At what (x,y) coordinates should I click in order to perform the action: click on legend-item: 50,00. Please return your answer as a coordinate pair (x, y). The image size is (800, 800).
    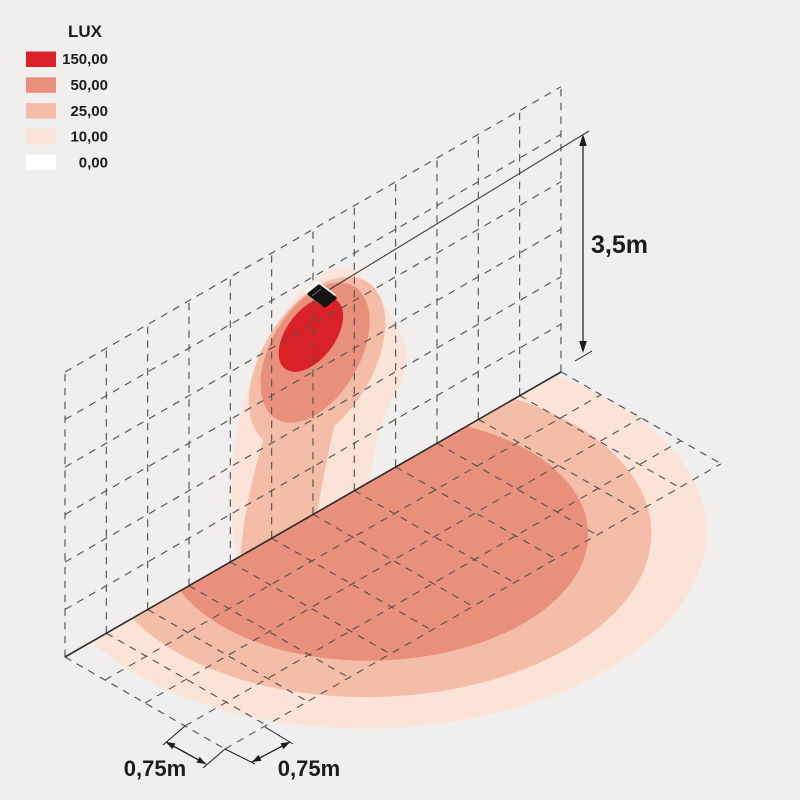
    Looking at the image, I should click on (67, 85).